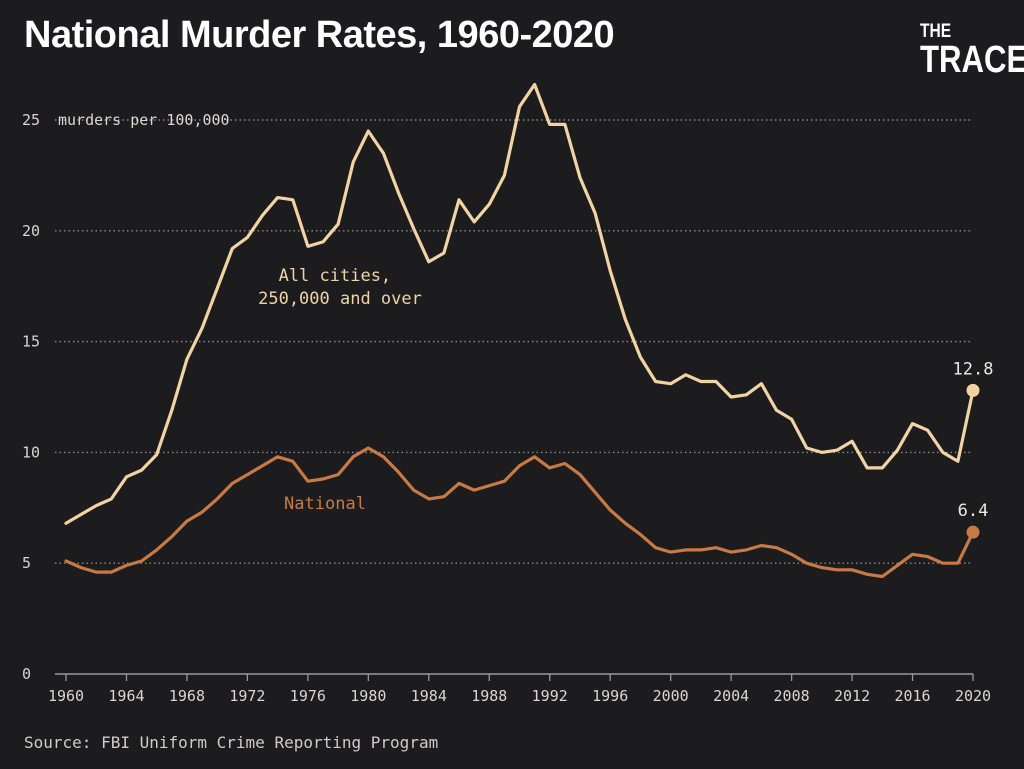 This screenshot has height=769, width=1024. I want to click on y-tick-label-5: 5, so click(26, 563).